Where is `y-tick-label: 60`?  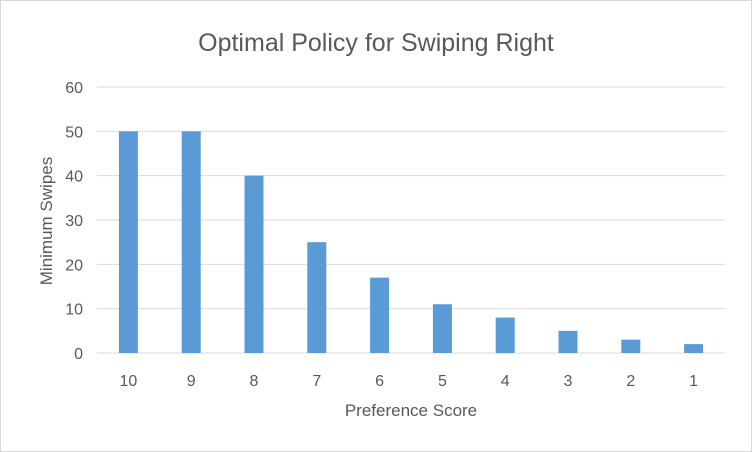
y-tick-label: 60 is located at coordinates (74, 88).